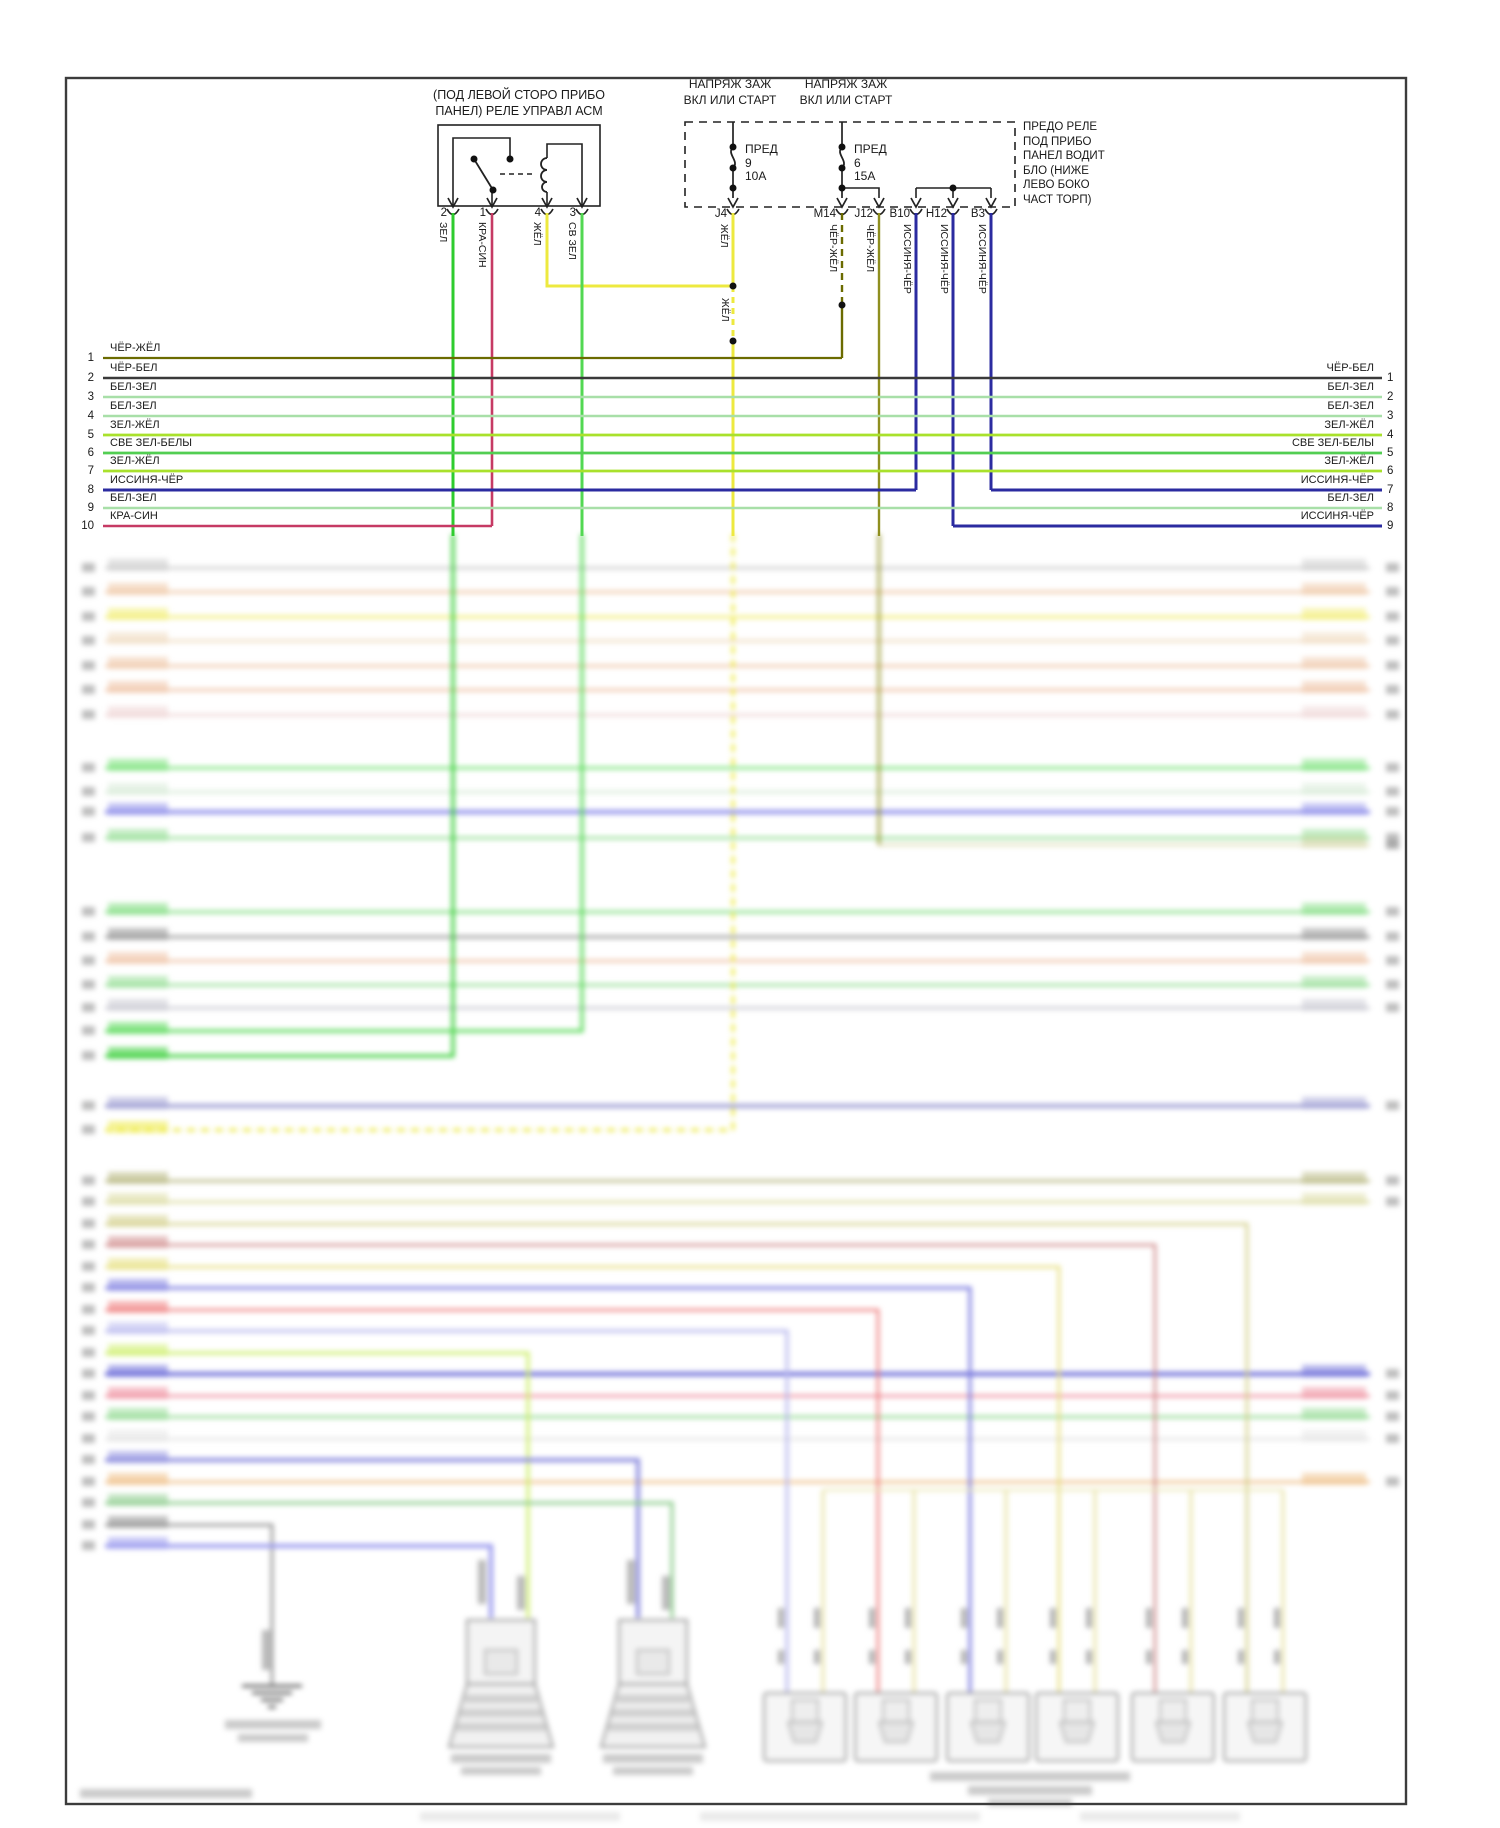  I want to click on blur-wire-corner-down, so click(299, 1581).